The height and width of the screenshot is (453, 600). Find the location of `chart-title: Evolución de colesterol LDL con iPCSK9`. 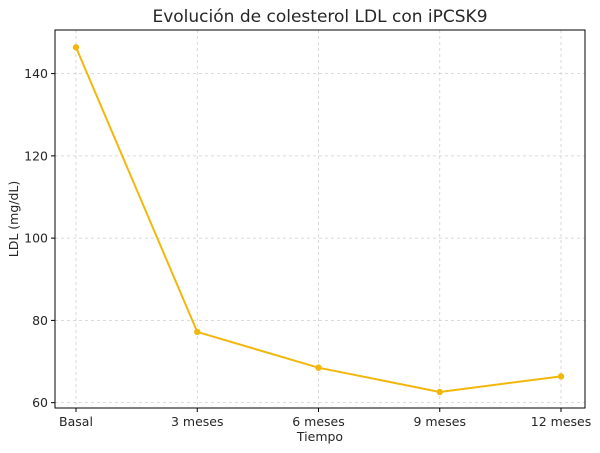

chart-title: Evolución de colesterol LDL con iPCSK9 is located at coordinates (319, 17).